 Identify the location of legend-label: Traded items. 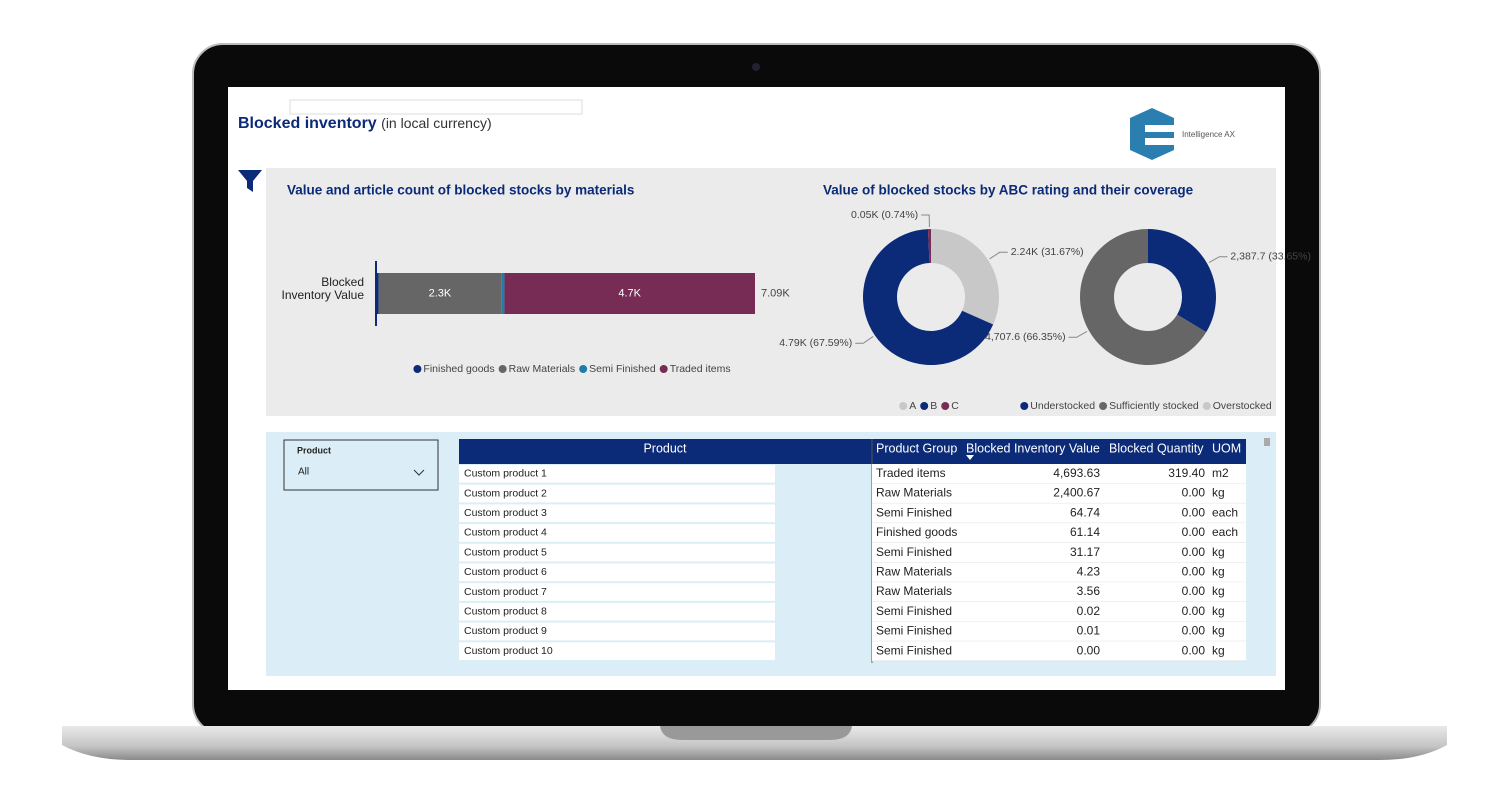
(700, 369).